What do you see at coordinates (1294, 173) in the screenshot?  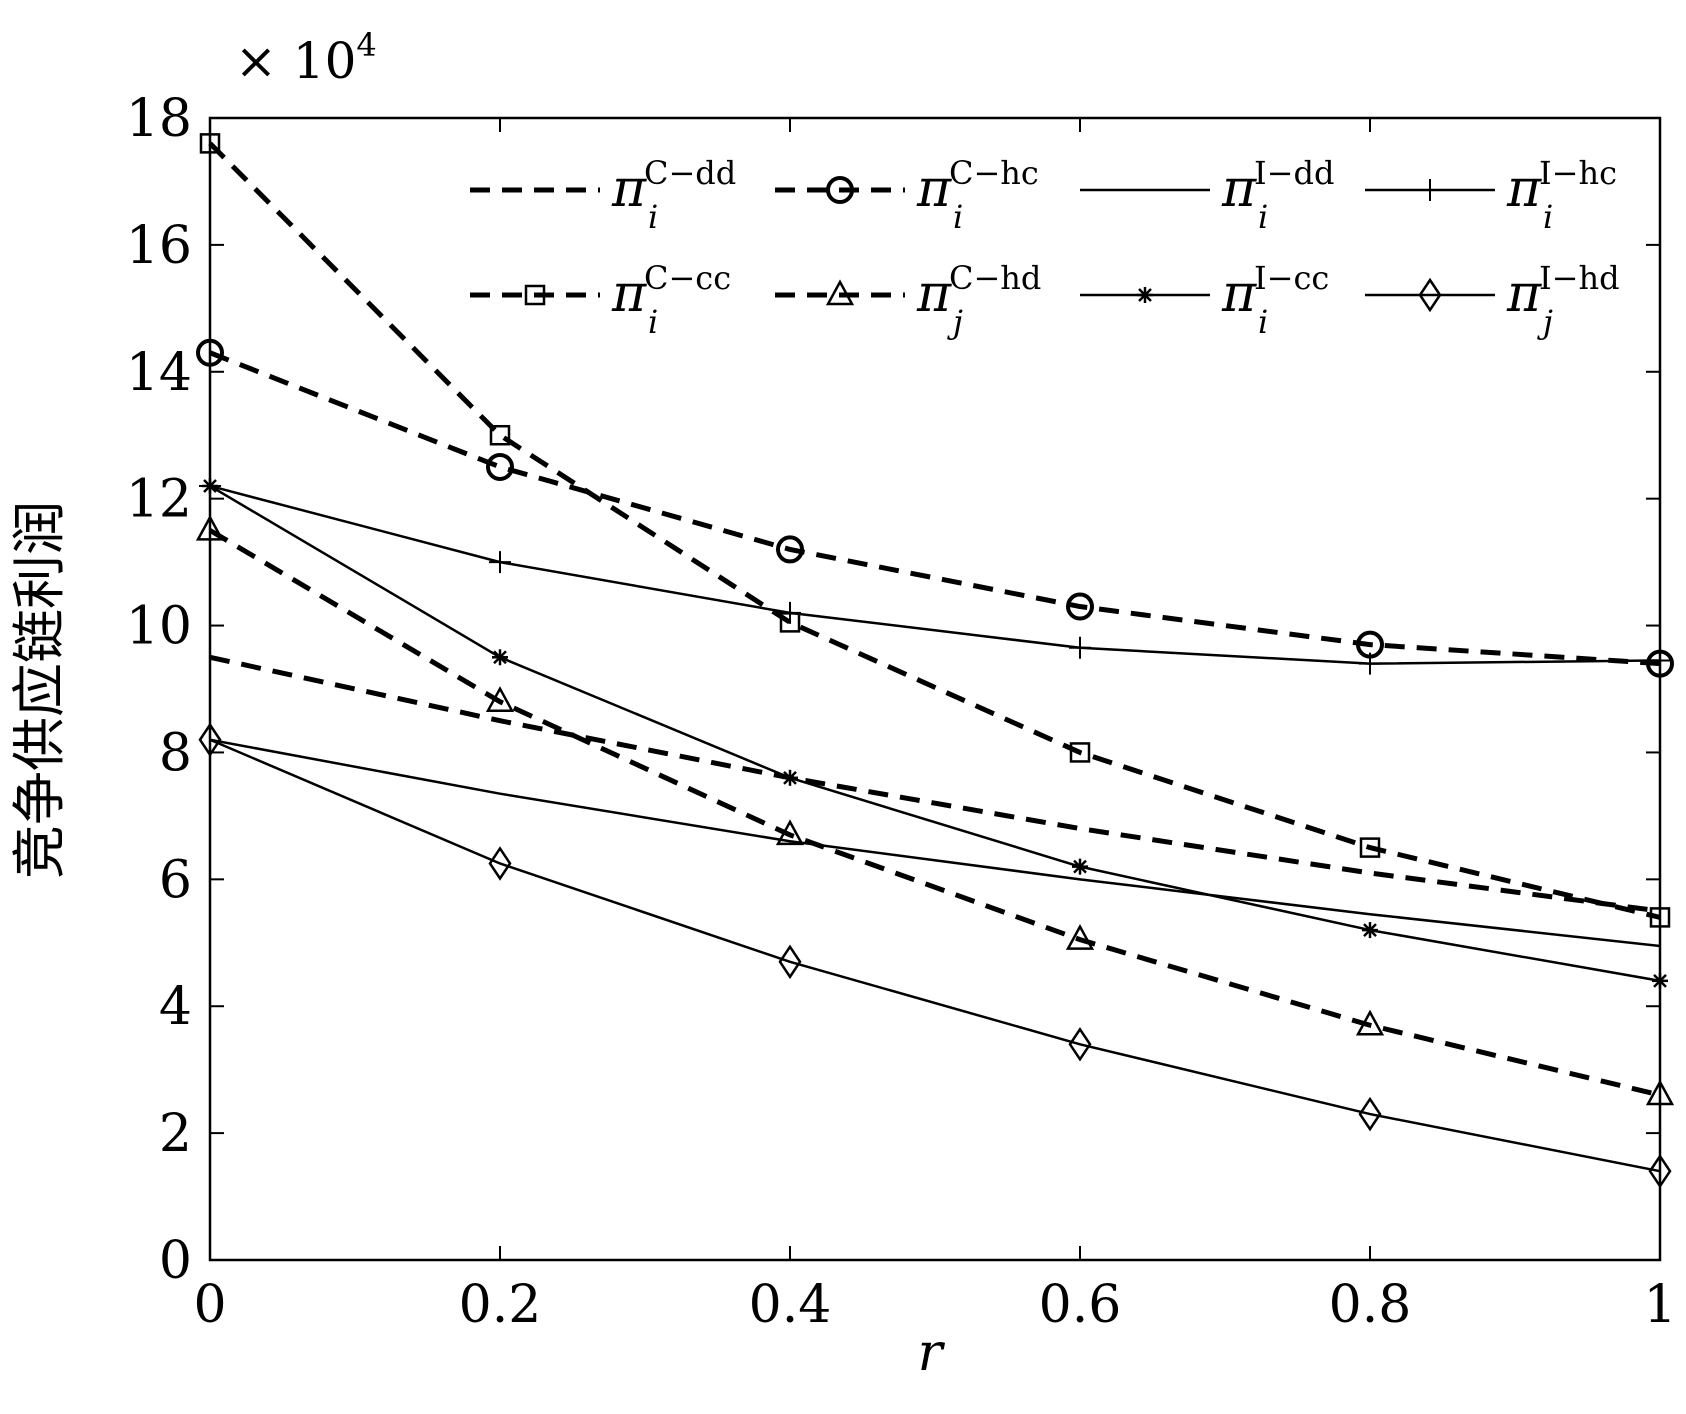 I see `legend-superscript: I−dd` at bounding box center [1294, 173].